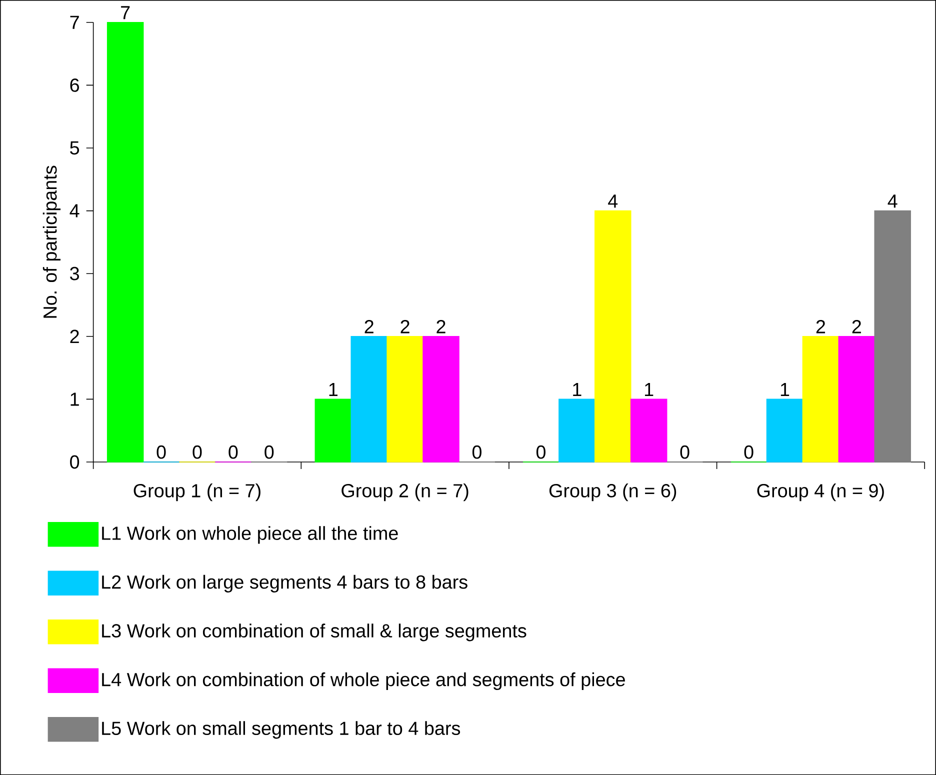  Describe the element at coordinates (314, 633) in the screenshot. I see `legend-label: L3 Work on combination of small & large segments` at that location.